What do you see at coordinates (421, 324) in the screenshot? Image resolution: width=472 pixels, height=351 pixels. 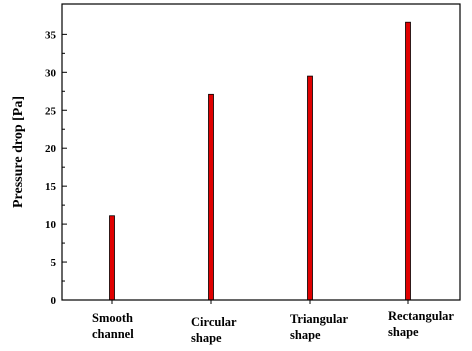 I see `x-tick-label: Rectangular shape` at bounding box center [421, 324].